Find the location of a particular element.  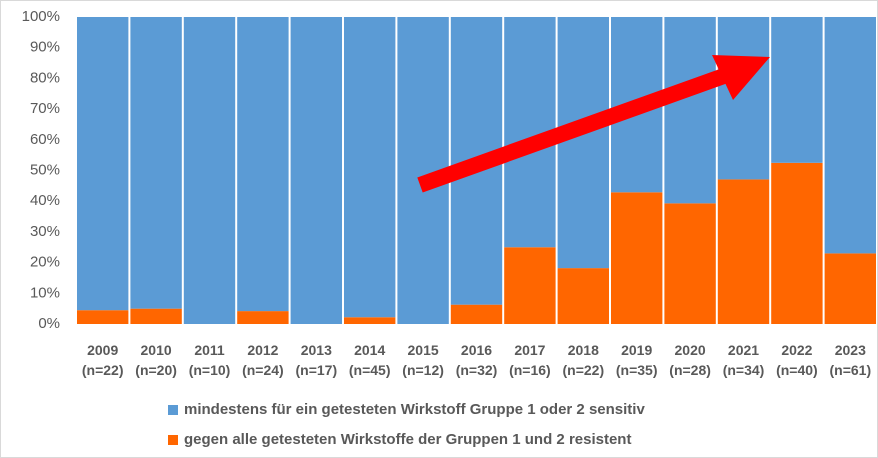

x-tick-label: 2022 (n=40) is located at coordinates (797, 360).